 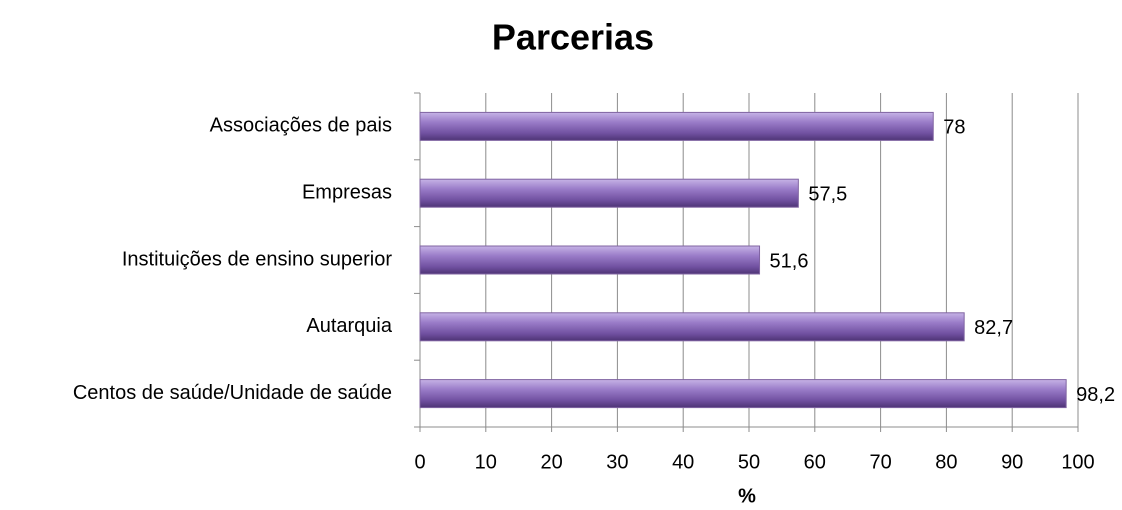 What do you see at coordinates (954, 128) in the screenshot?
I see `data-label: 78` at bounding box center [954, 128].